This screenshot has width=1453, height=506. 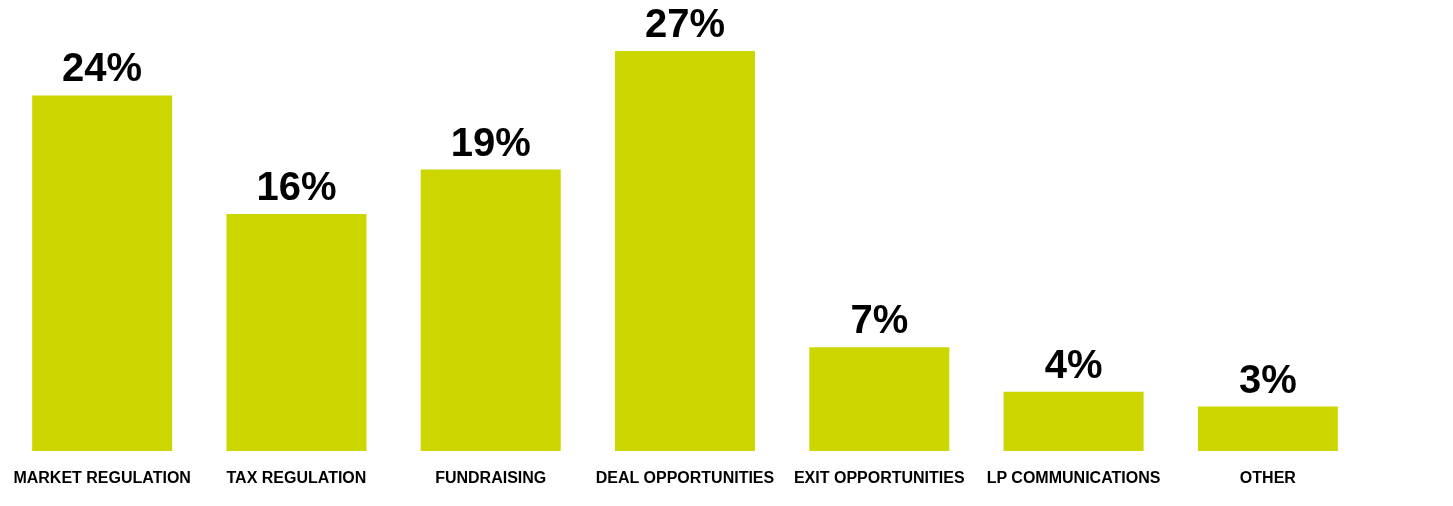 I want to click on data-label: 7%, so click(x=879, y=319).